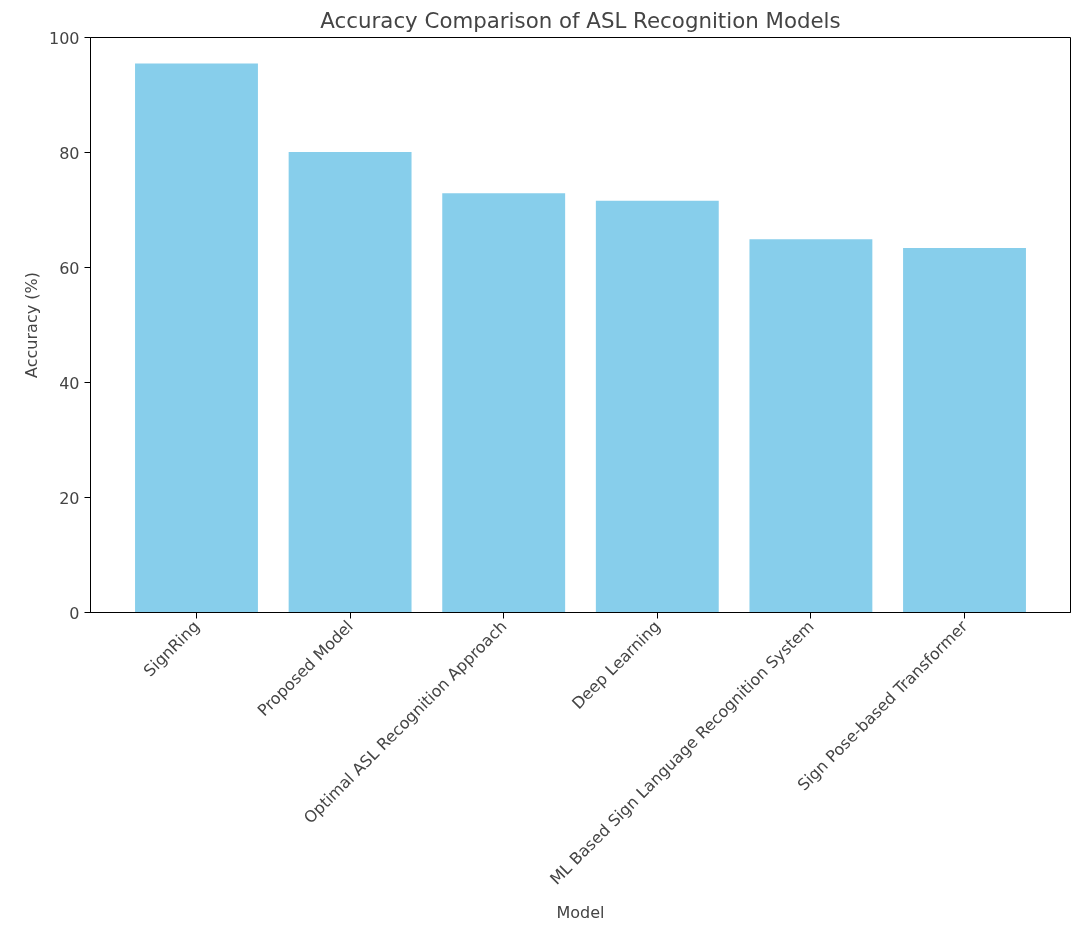 The image size is (1085, 930). Describe the element at coordinates (580, 913) in the screenshot. I see `x-axis-title: Model` at that location.